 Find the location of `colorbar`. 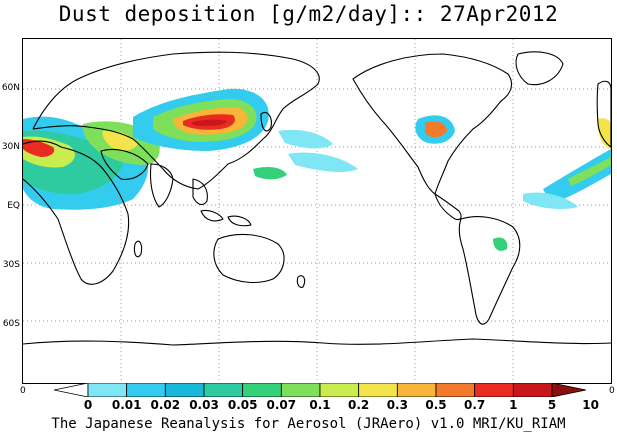

colorbar is located at coordinates (320, 390).